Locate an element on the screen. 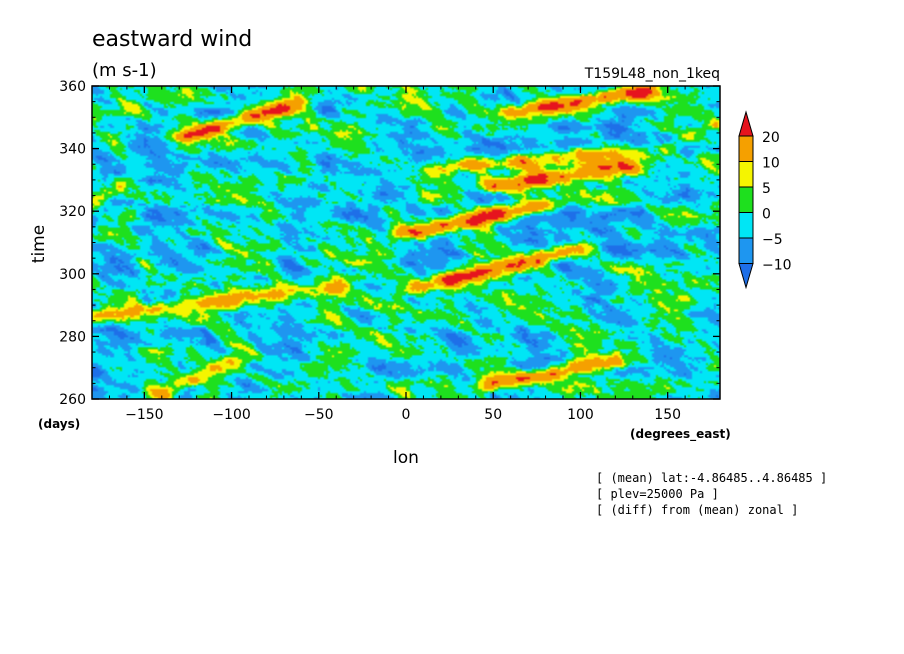 Image resolution: width=904 pixels, height=654 pixels. y-tick-label: 300 is located at coordinates (72, 275).